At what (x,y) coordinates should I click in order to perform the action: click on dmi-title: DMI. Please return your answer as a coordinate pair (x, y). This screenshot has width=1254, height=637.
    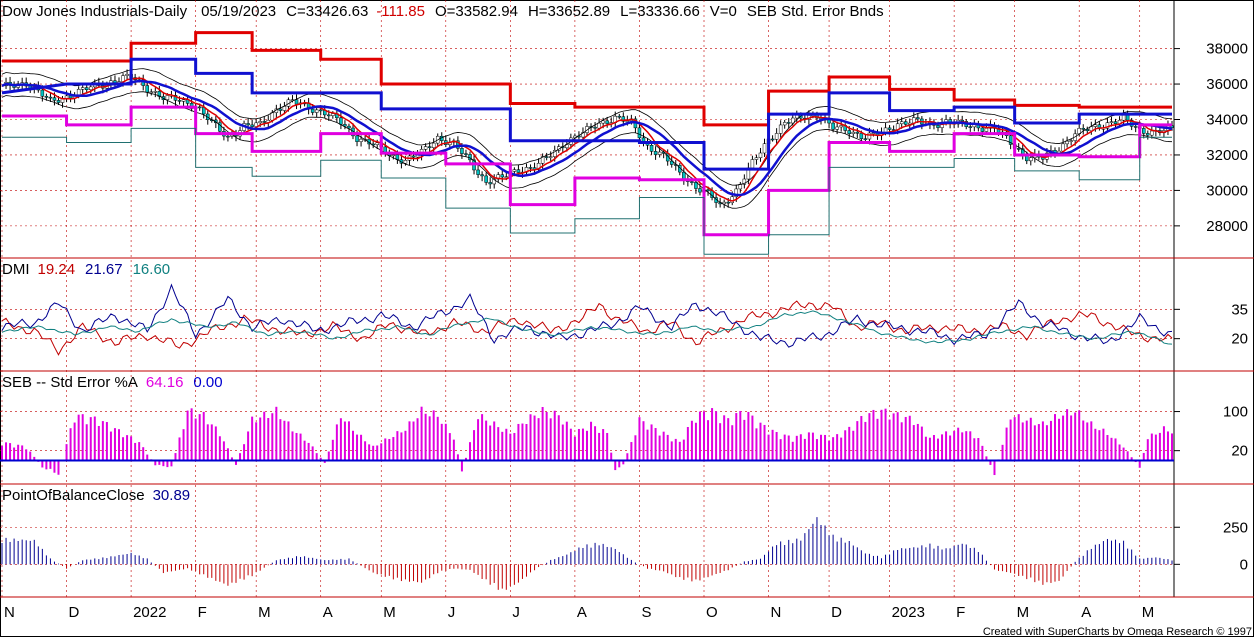
    Looking at the image, I should click on (16, 269).